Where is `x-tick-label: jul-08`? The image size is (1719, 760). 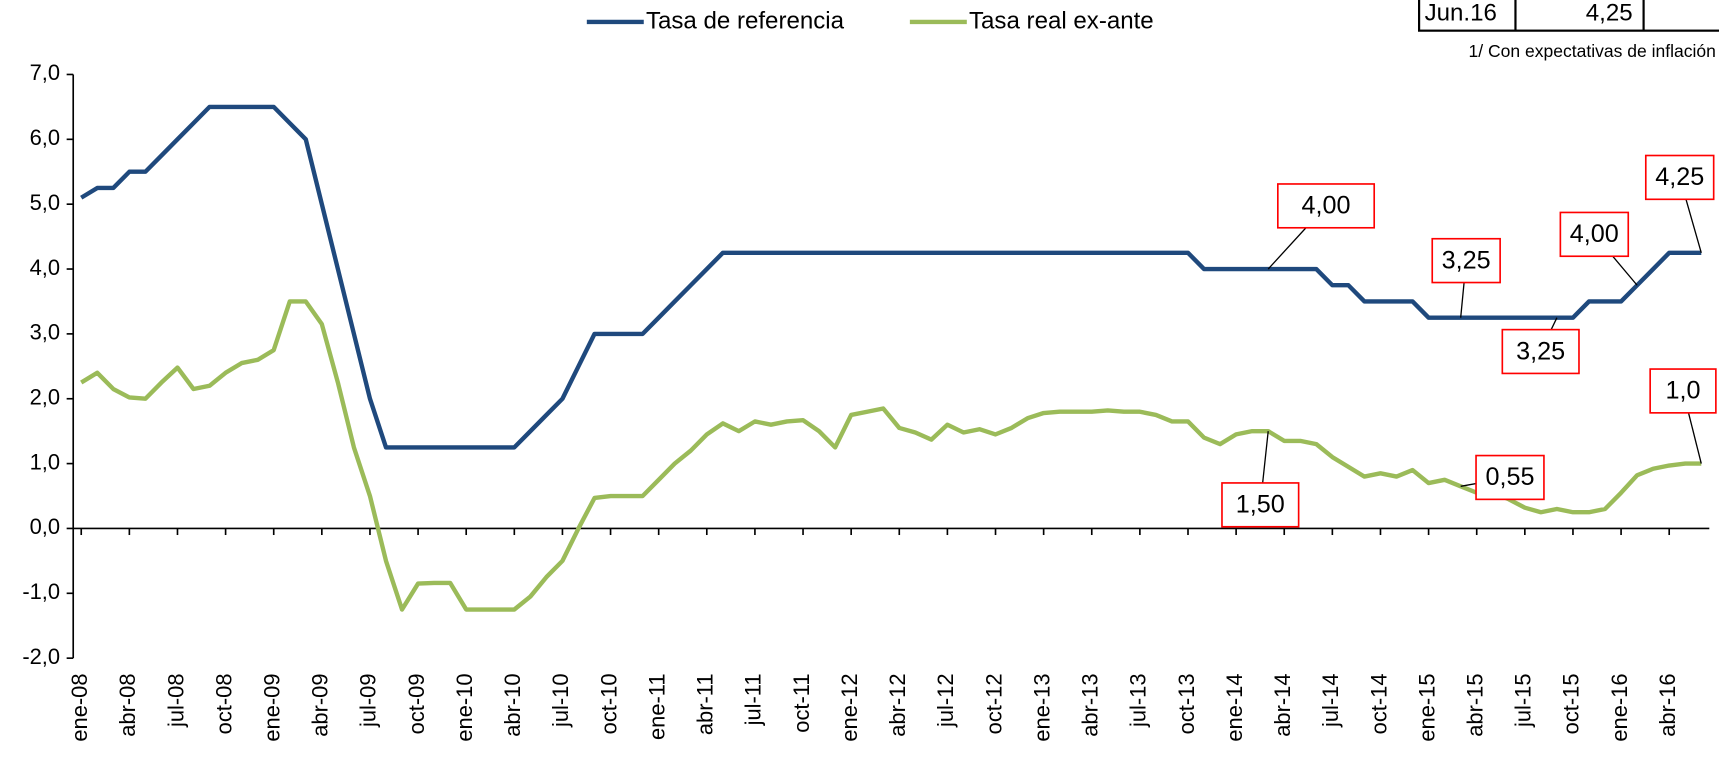 x-tick-label: jul-08 is located at coordinates (175, 700).